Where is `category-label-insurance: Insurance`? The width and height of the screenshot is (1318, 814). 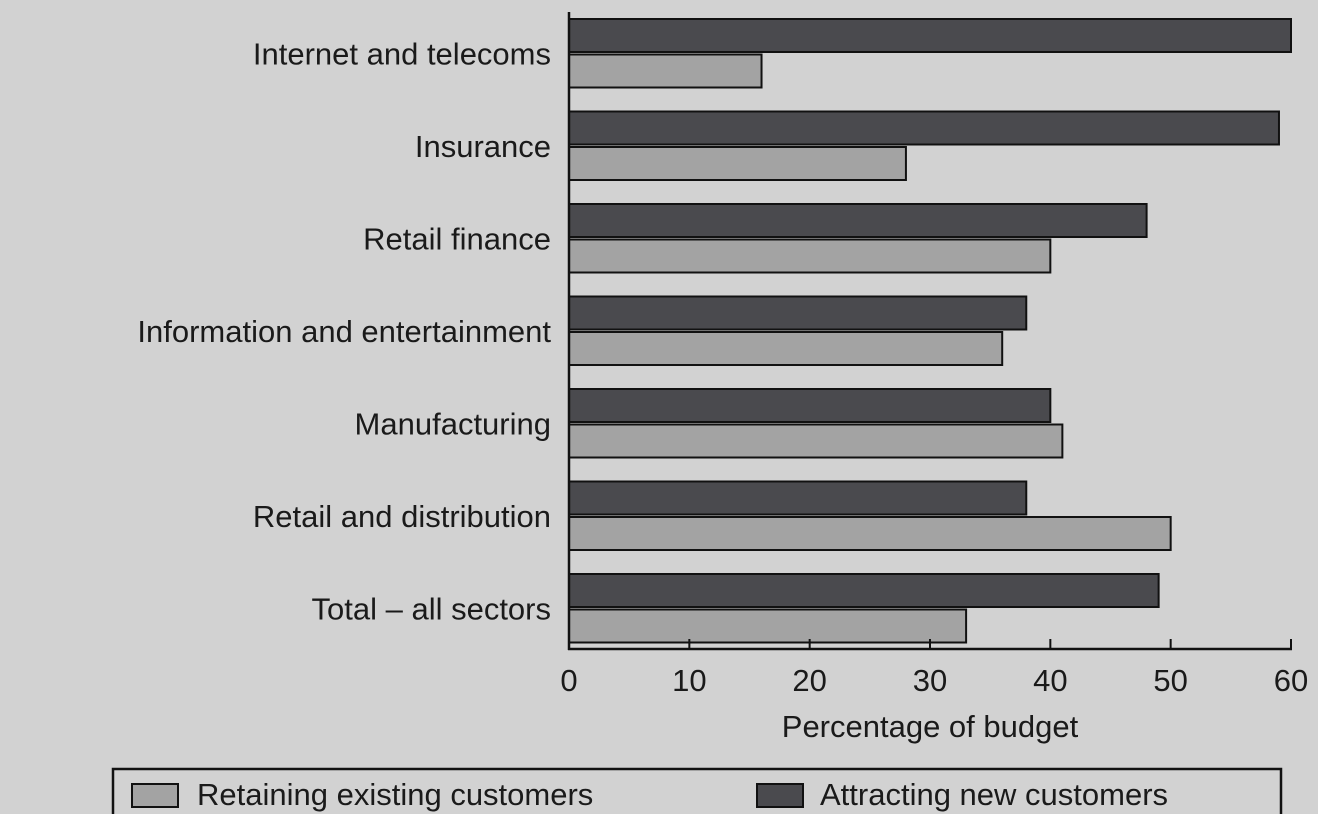 category-label-insurance: Insurance is located at coordinates (483, 146).